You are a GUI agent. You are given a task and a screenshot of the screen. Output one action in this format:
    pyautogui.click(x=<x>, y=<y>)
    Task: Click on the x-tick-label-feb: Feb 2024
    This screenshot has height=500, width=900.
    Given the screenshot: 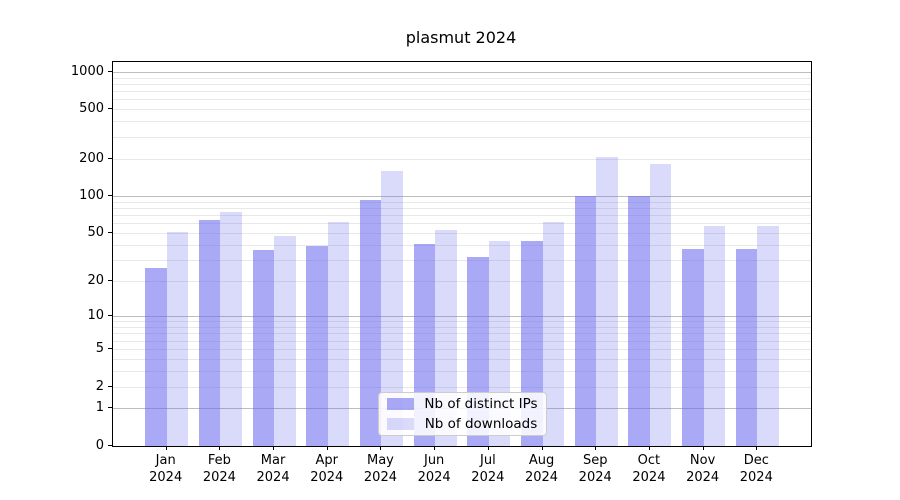 What is the action you would take?
    pyautogui.click(x=219, y=469)
    